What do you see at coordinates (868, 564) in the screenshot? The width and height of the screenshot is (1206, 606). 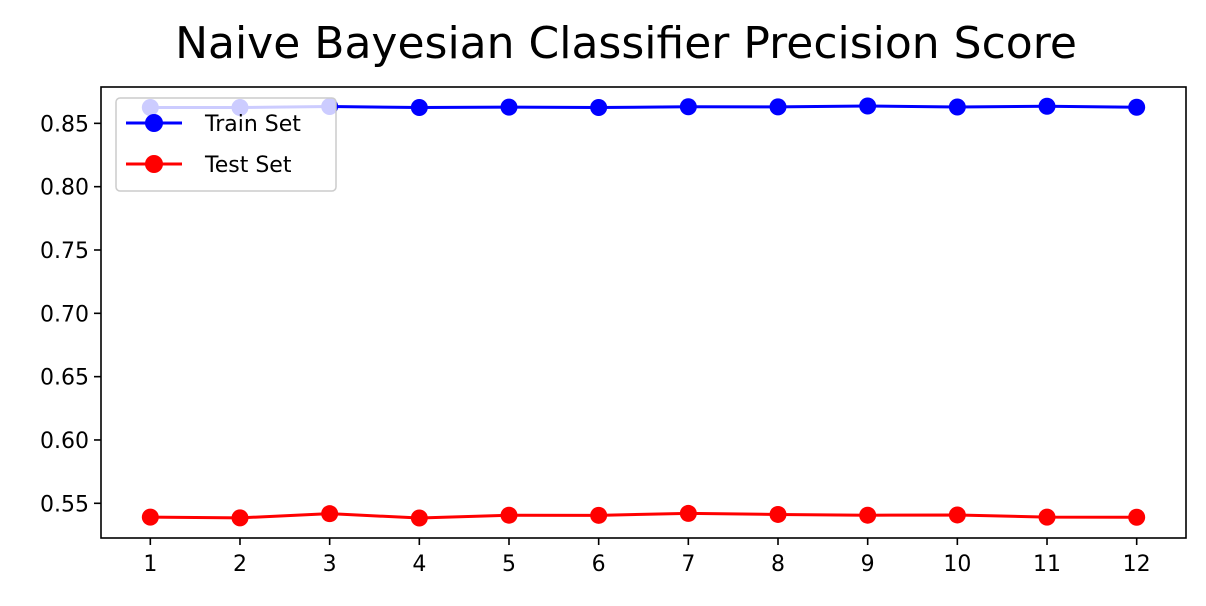 I see `x-tick-label: 9` at bounding box center [868, 564].